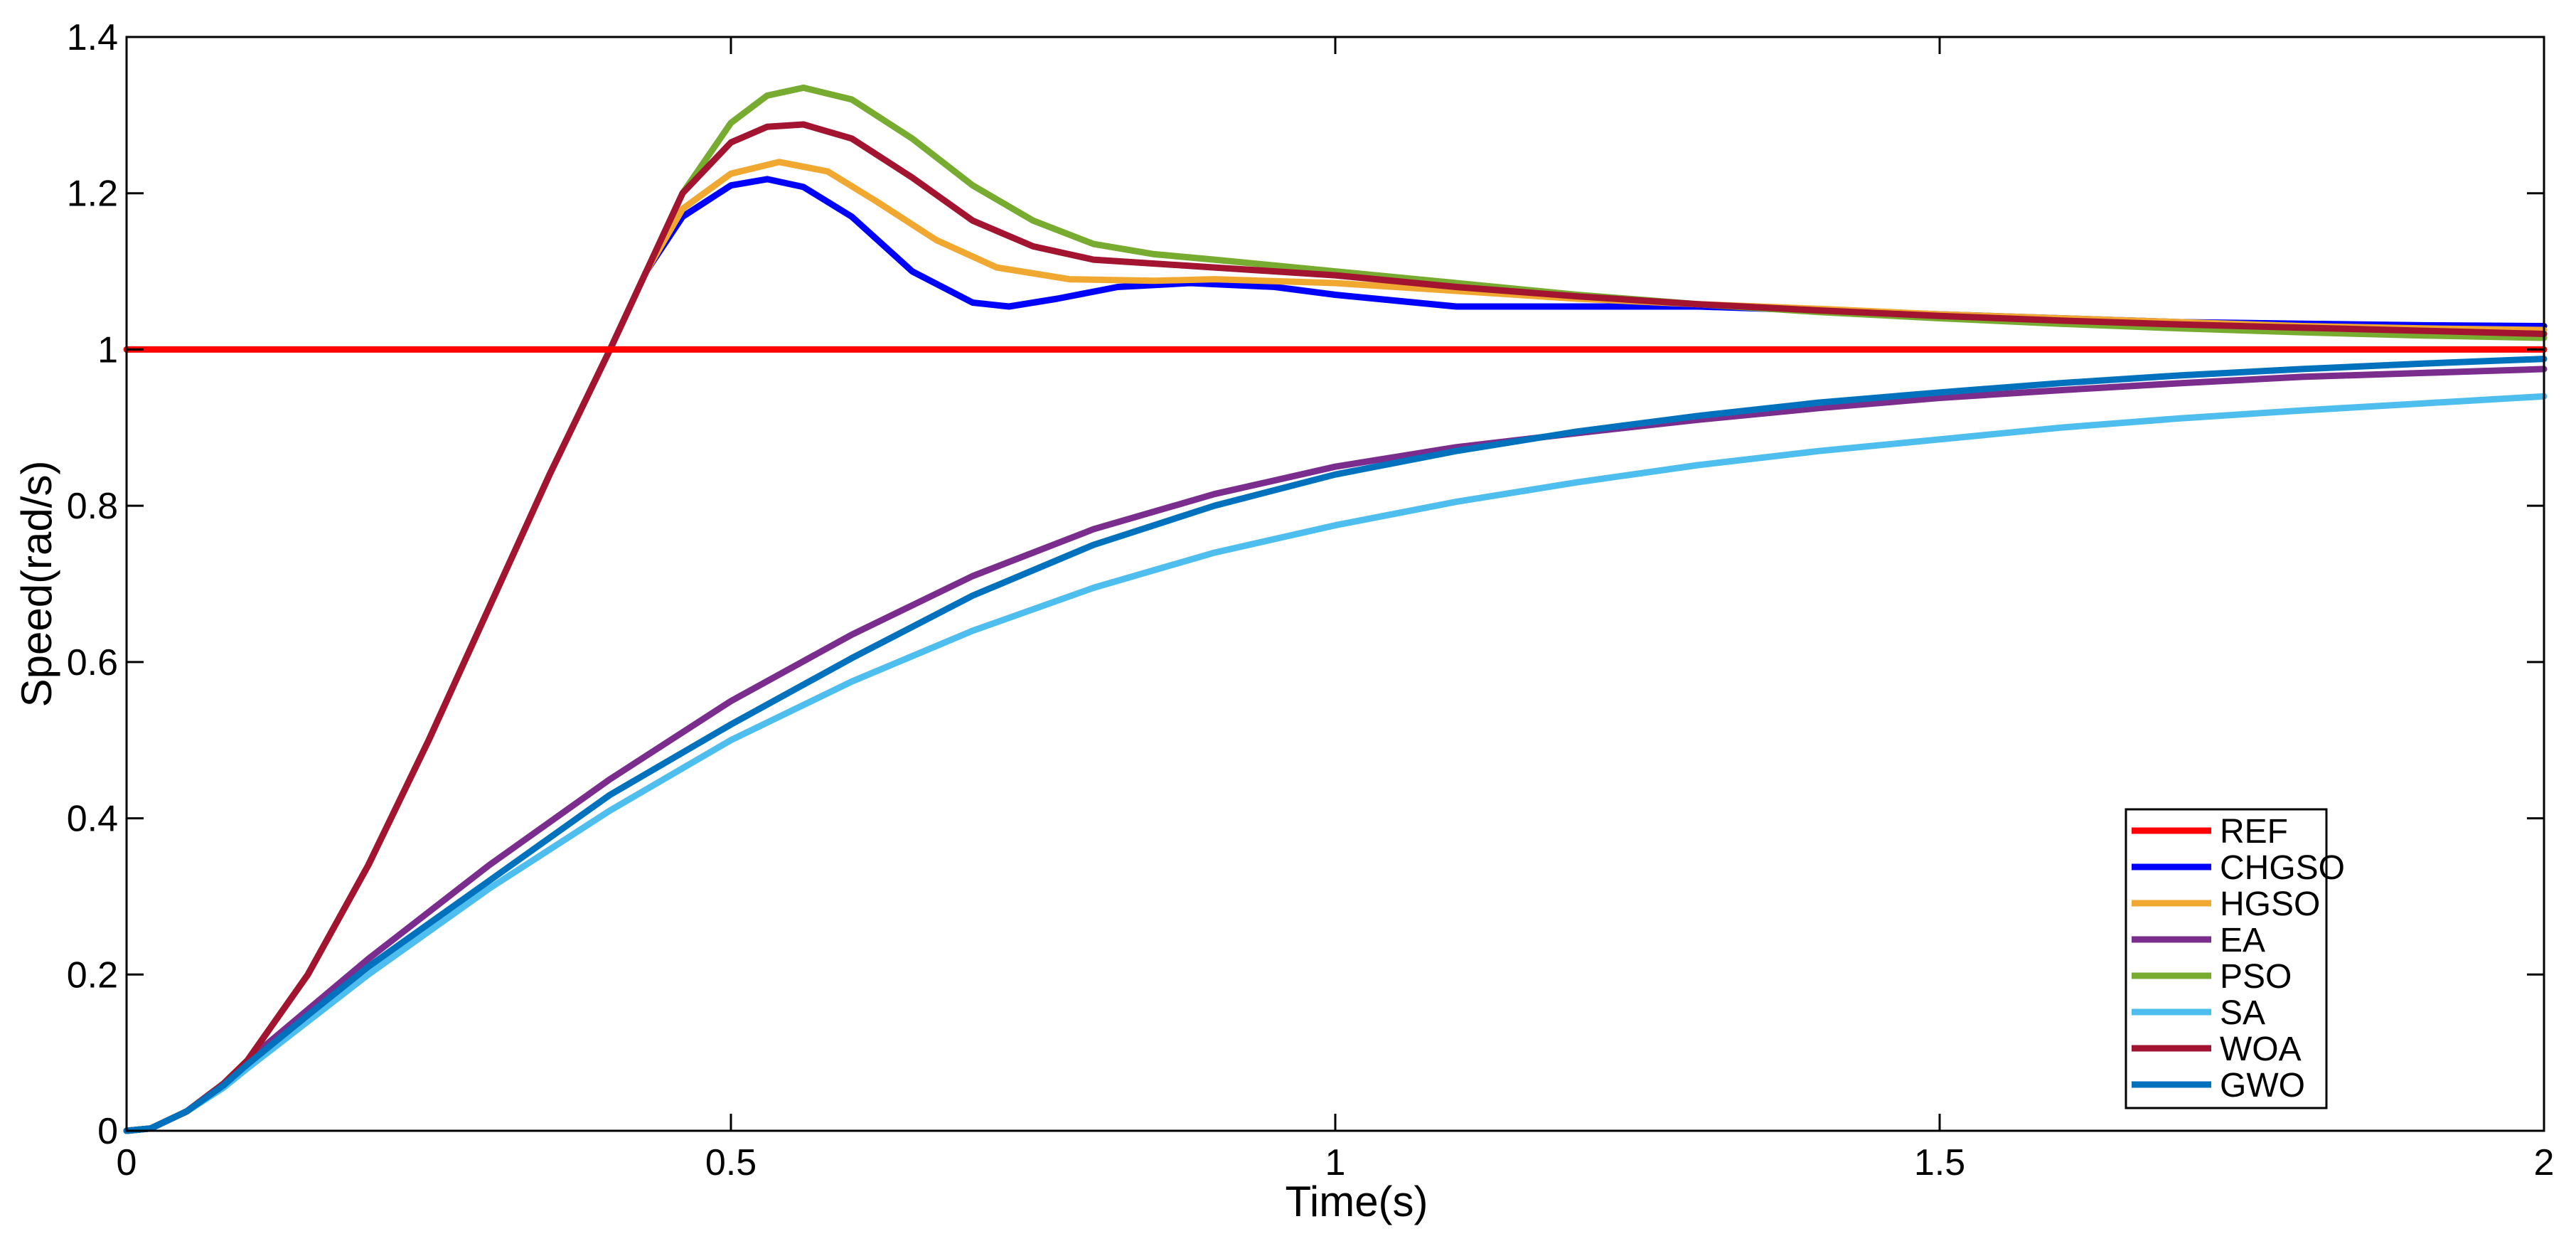 The image size is (2576, 1246). Describe the element at coordinates (2254, 832) in the screenshot. I see `legend-label-ref: REF` at that location.